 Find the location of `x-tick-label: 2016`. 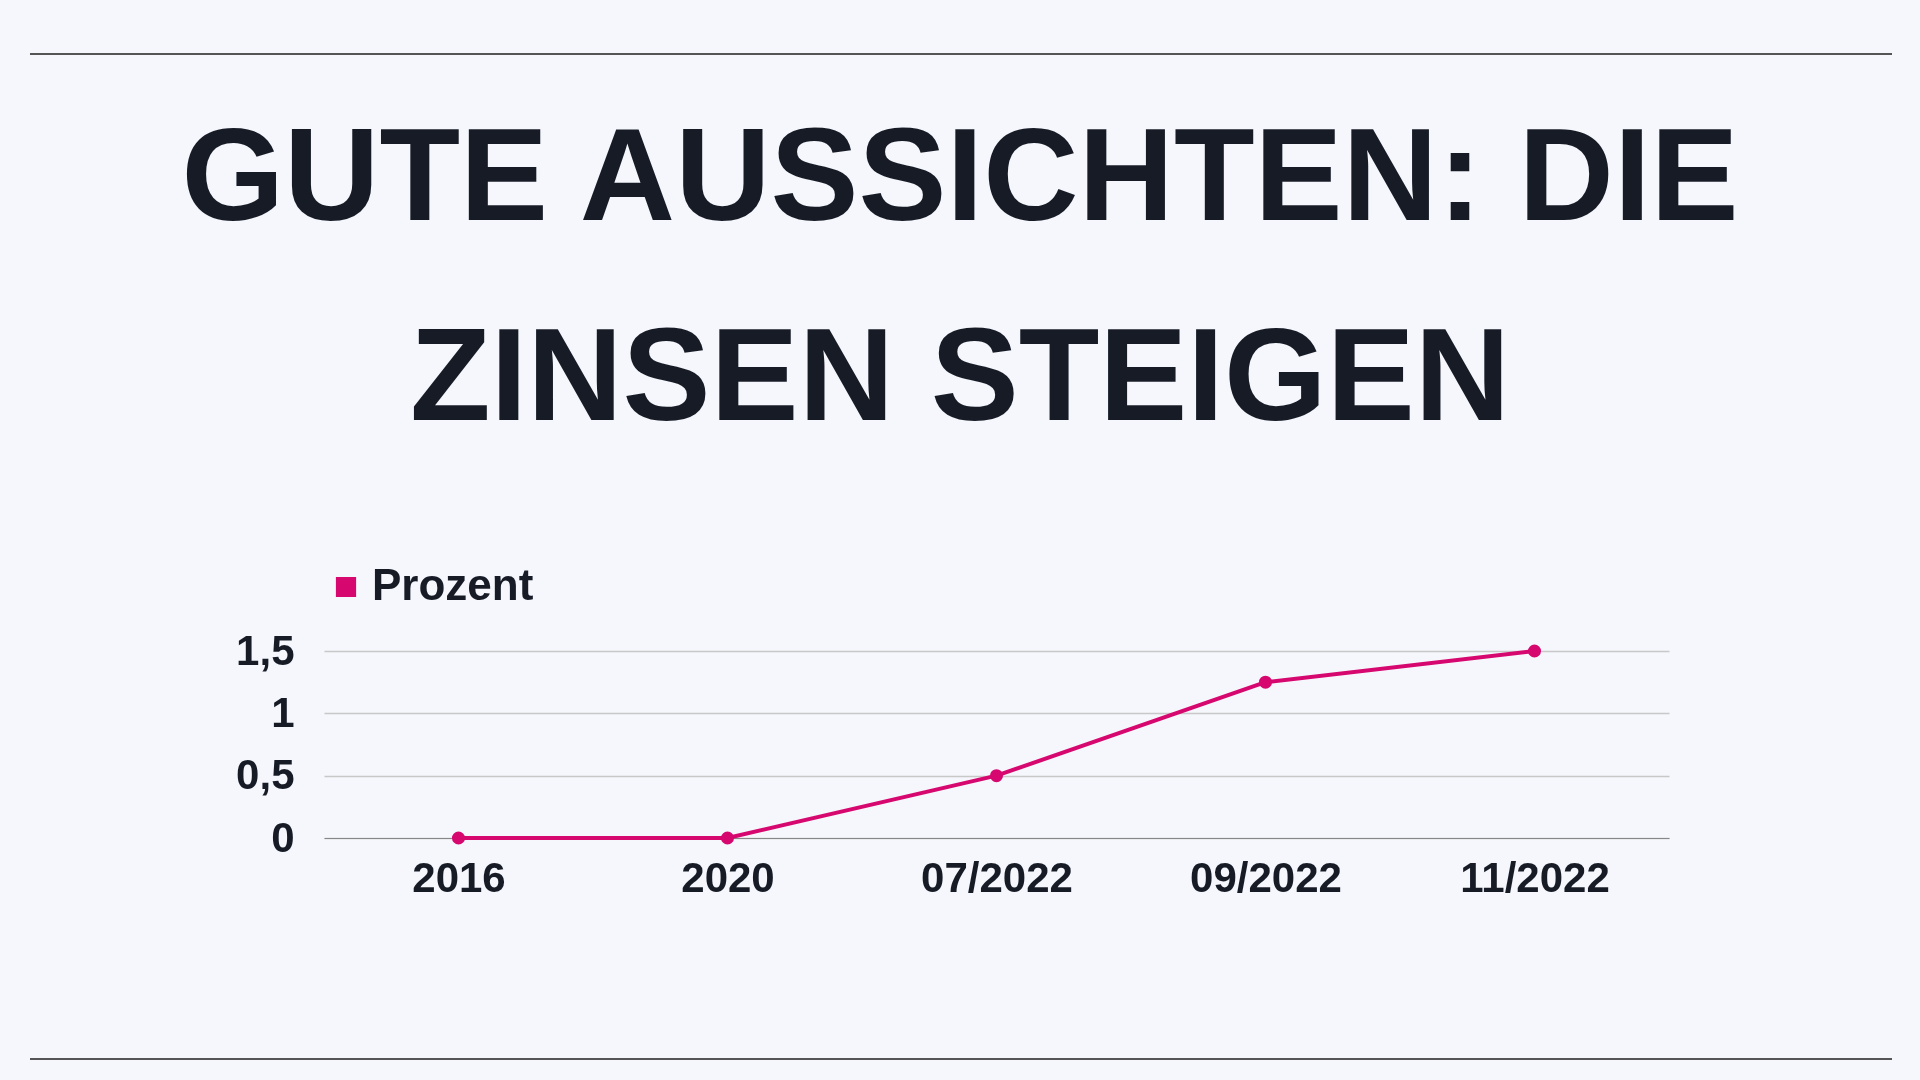

x-tick-label: 2016 is located at coordinates (459, 877).